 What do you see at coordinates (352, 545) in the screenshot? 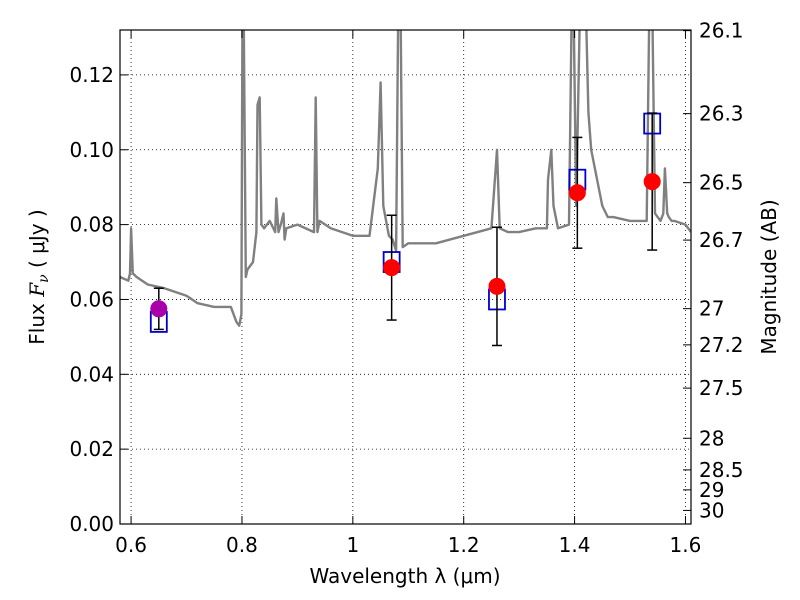
I see `x-tick-label: 1` at bounding box center [352, 545].